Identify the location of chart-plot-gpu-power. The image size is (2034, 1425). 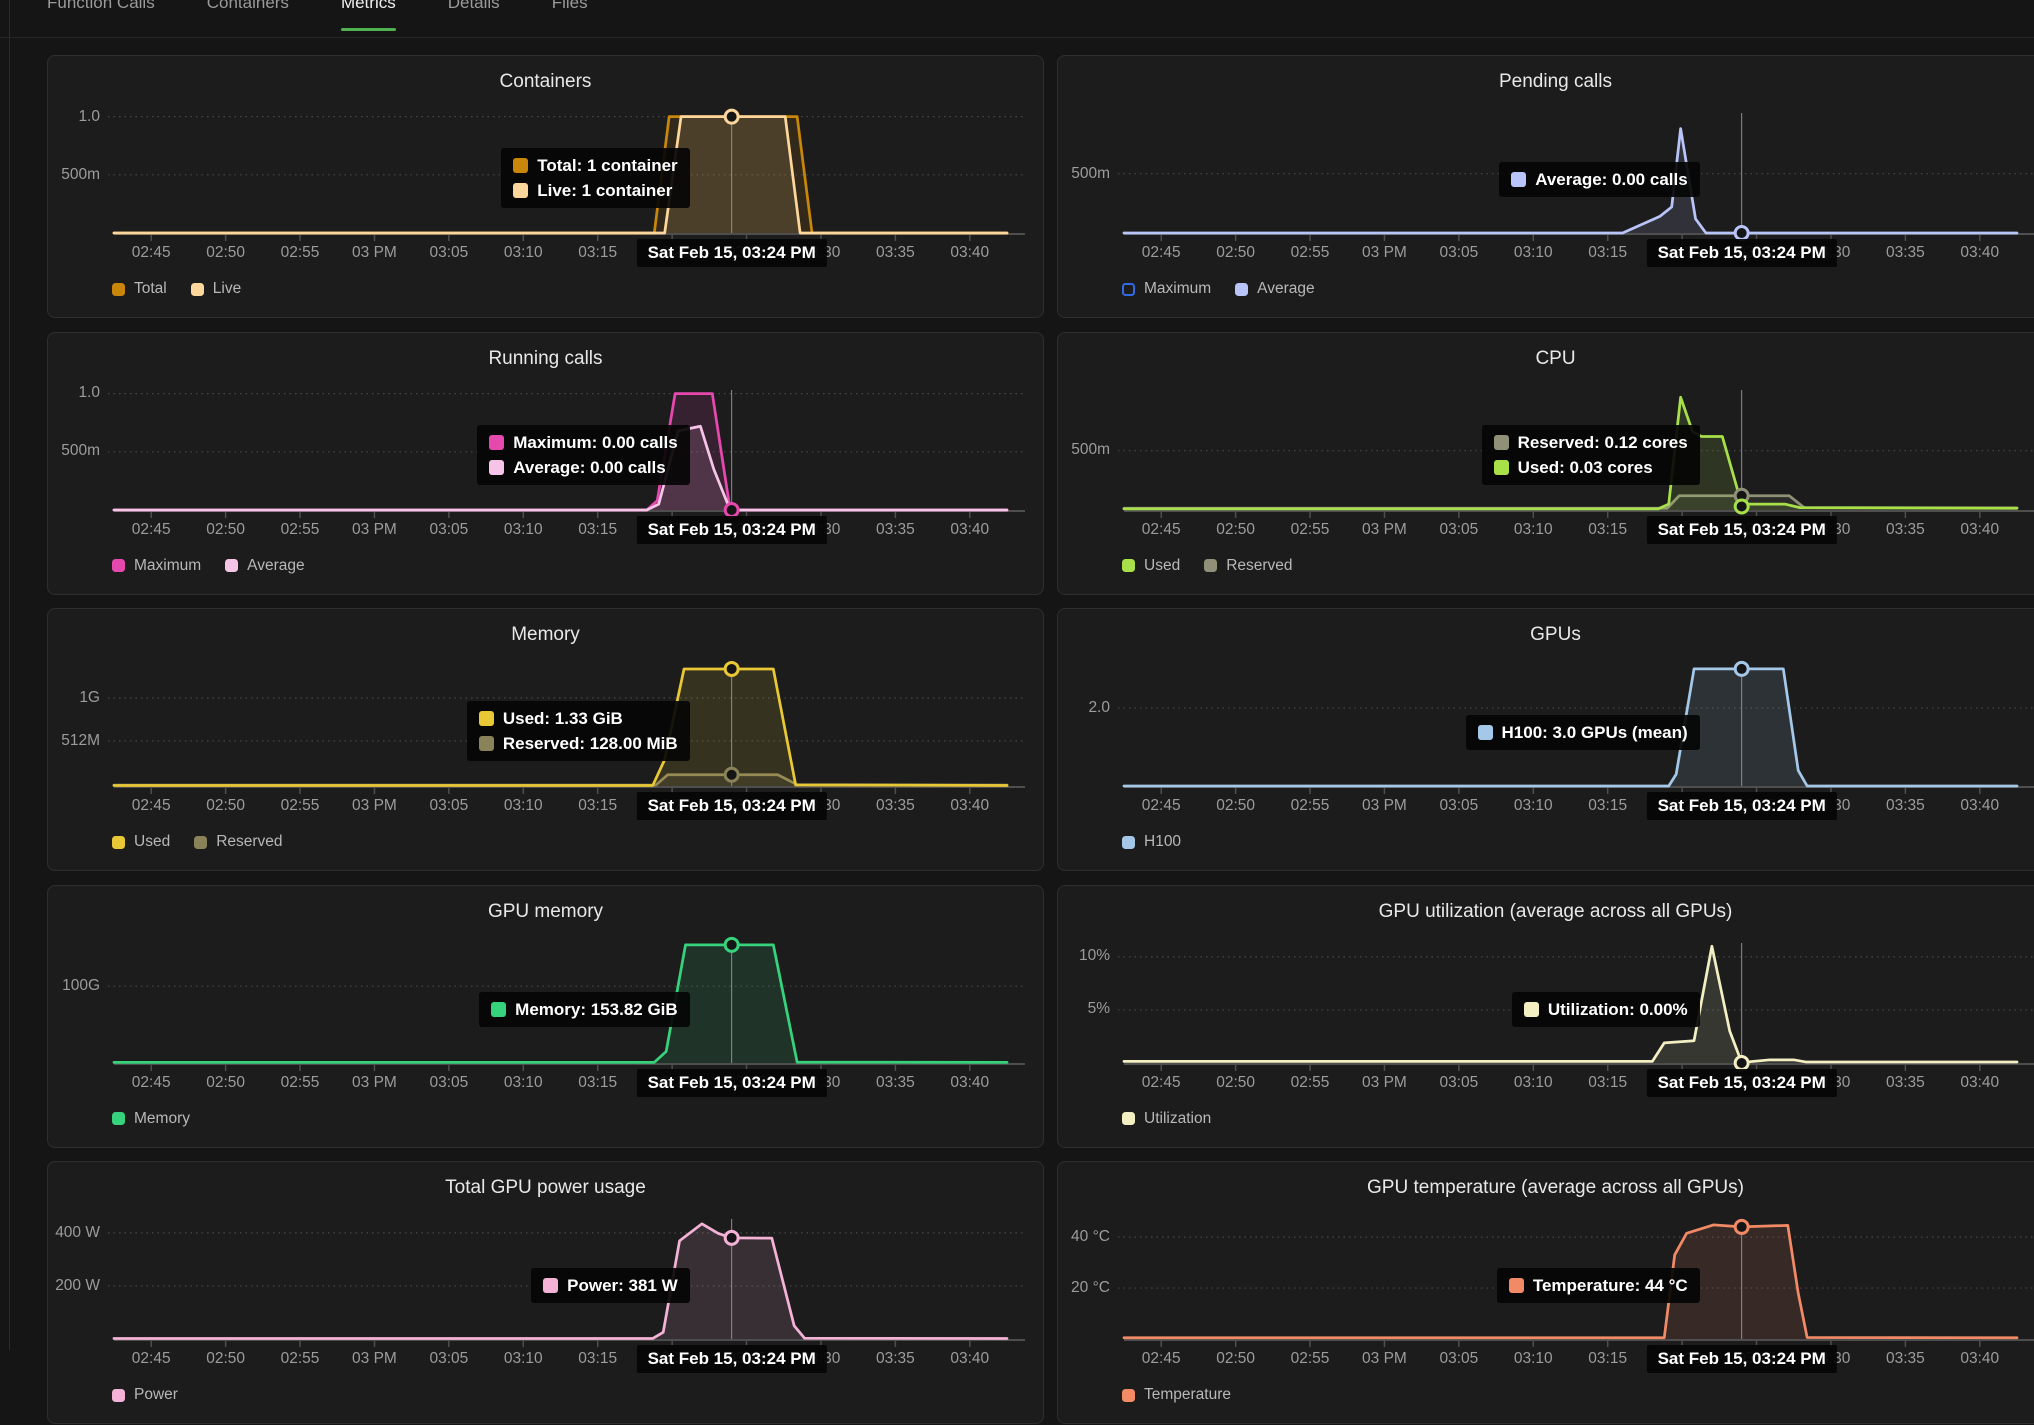
(546, 1293).